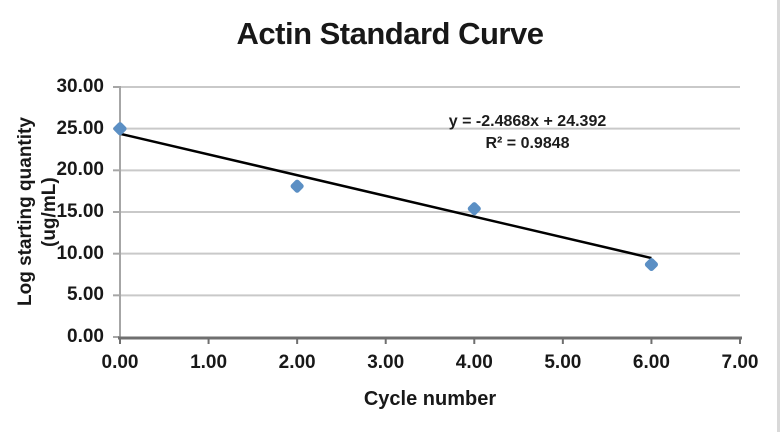 The image size is (780, 432). What do you see at coordinates (390, 33) in the screenshot?
I see `chart-title: Actin Standard Curve` at bounding box center [390, 33].